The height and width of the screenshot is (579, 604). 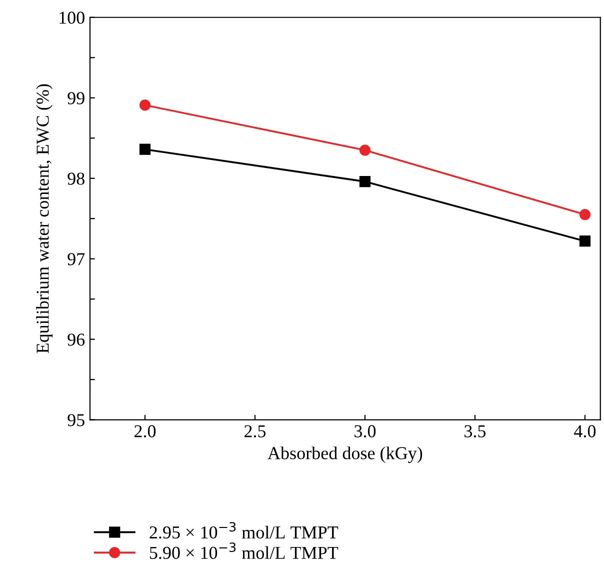 I want to click on y-axis-title: Equilibrium water content, EWC (%), so click(x=44, y=219).